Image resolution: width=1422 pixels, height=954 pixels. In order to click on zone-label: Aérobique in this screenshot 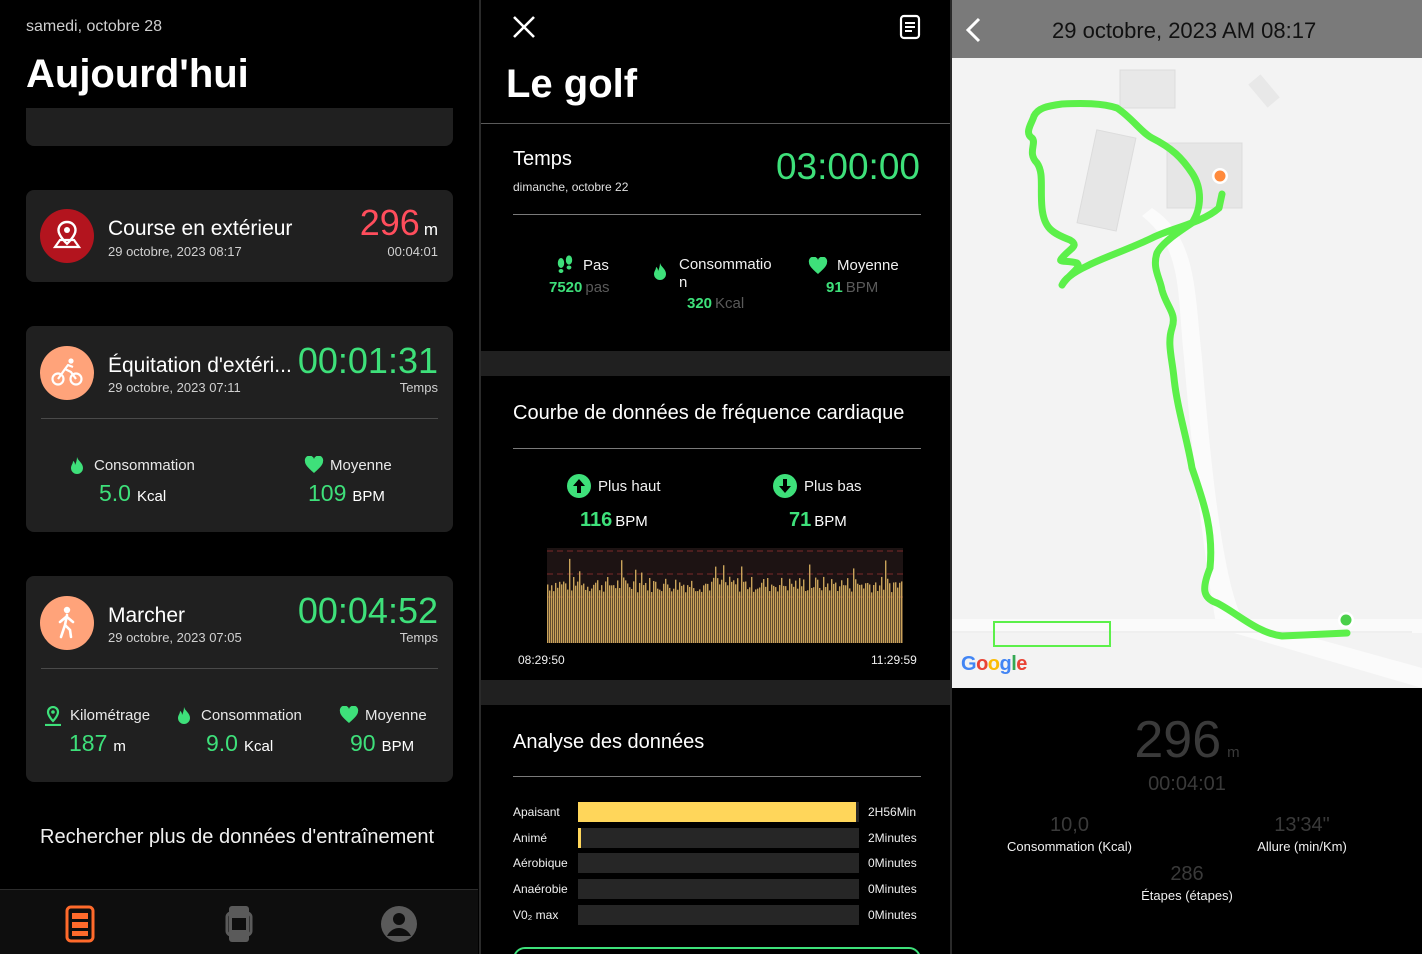, I will do `click(540, 863)`.